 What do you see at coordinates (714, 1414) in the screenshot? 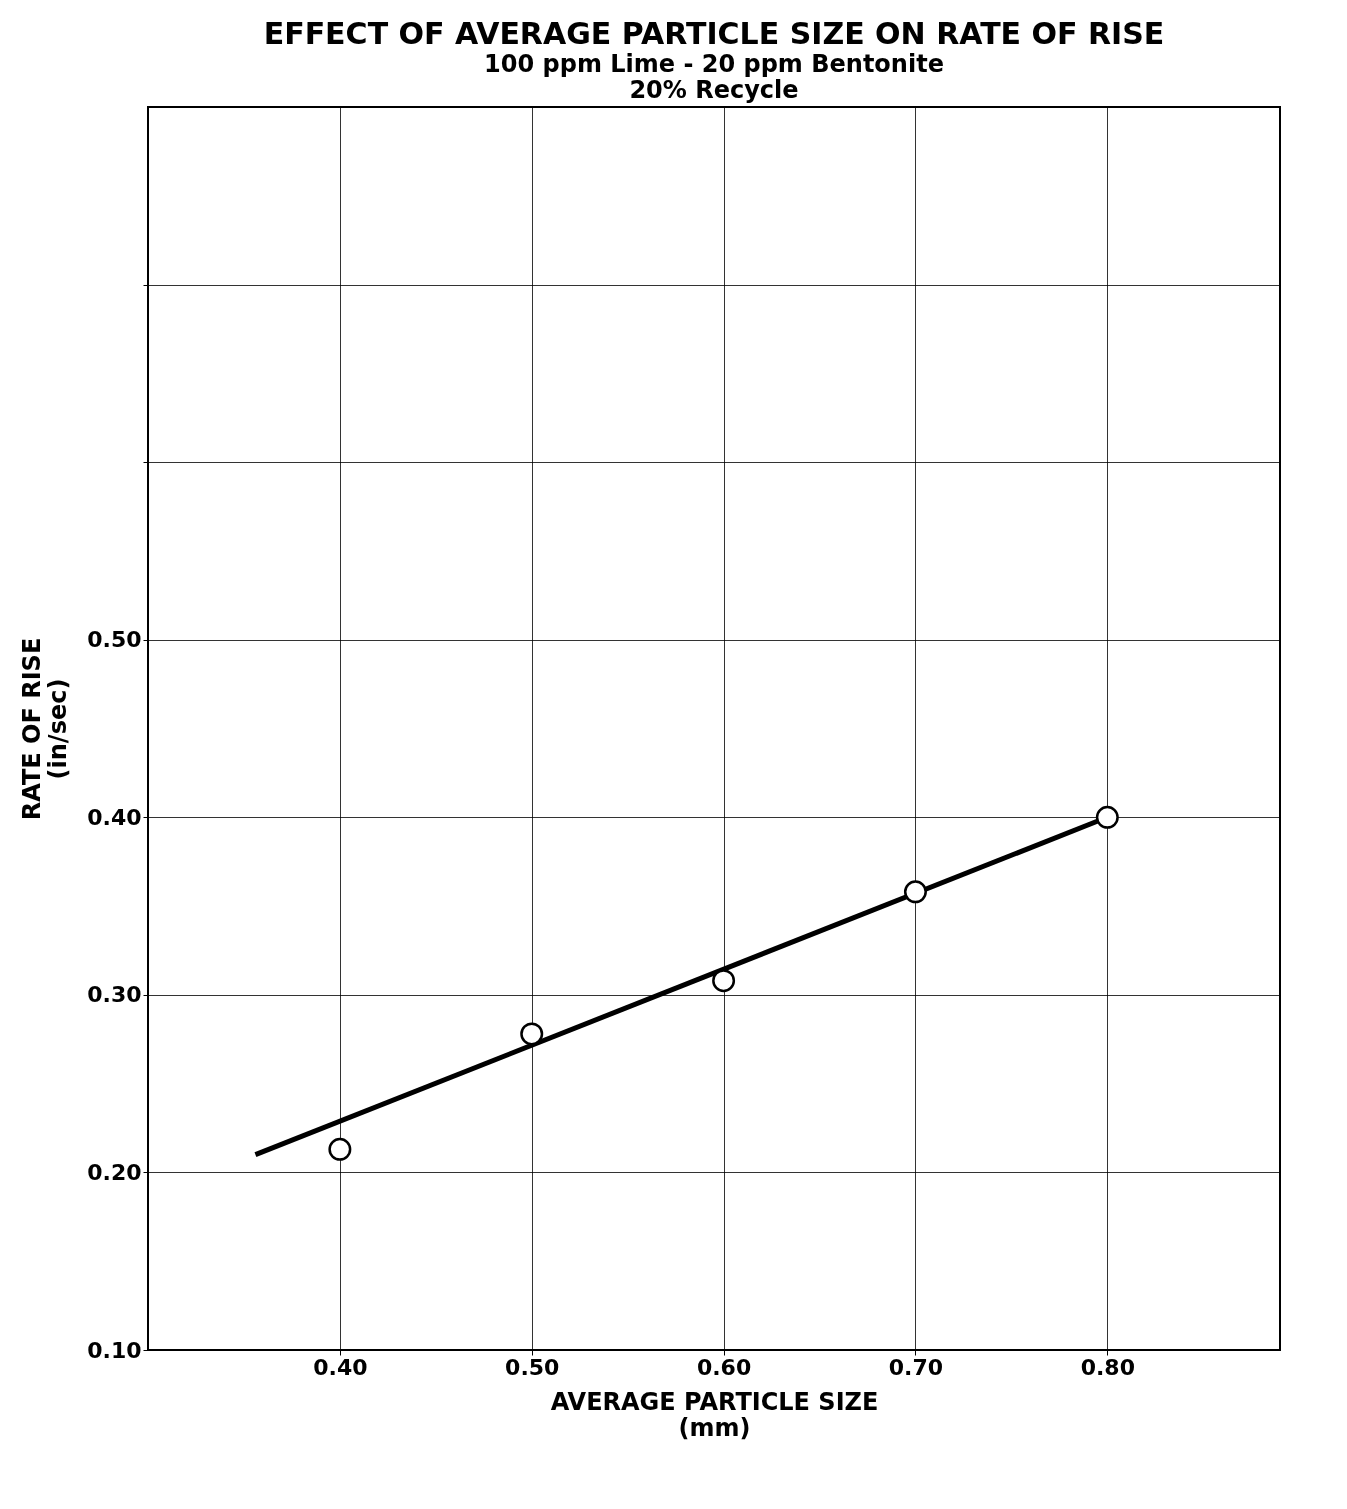
I see `x-axis-title: AVERAGE PARTICLE SIZE (mm)` at bounding box center [714, 1414].